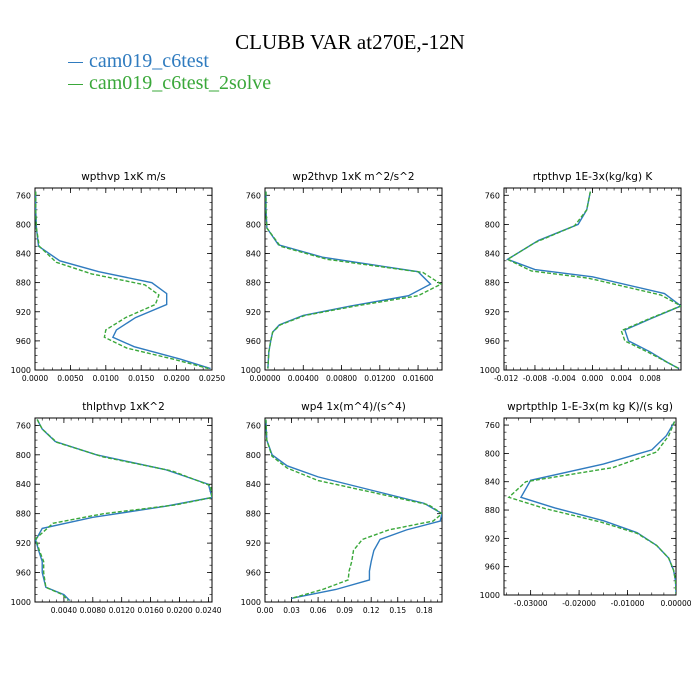 The image size is (700, 700). I want to click on x-tick-label: 0.00400, so click(303, 378).